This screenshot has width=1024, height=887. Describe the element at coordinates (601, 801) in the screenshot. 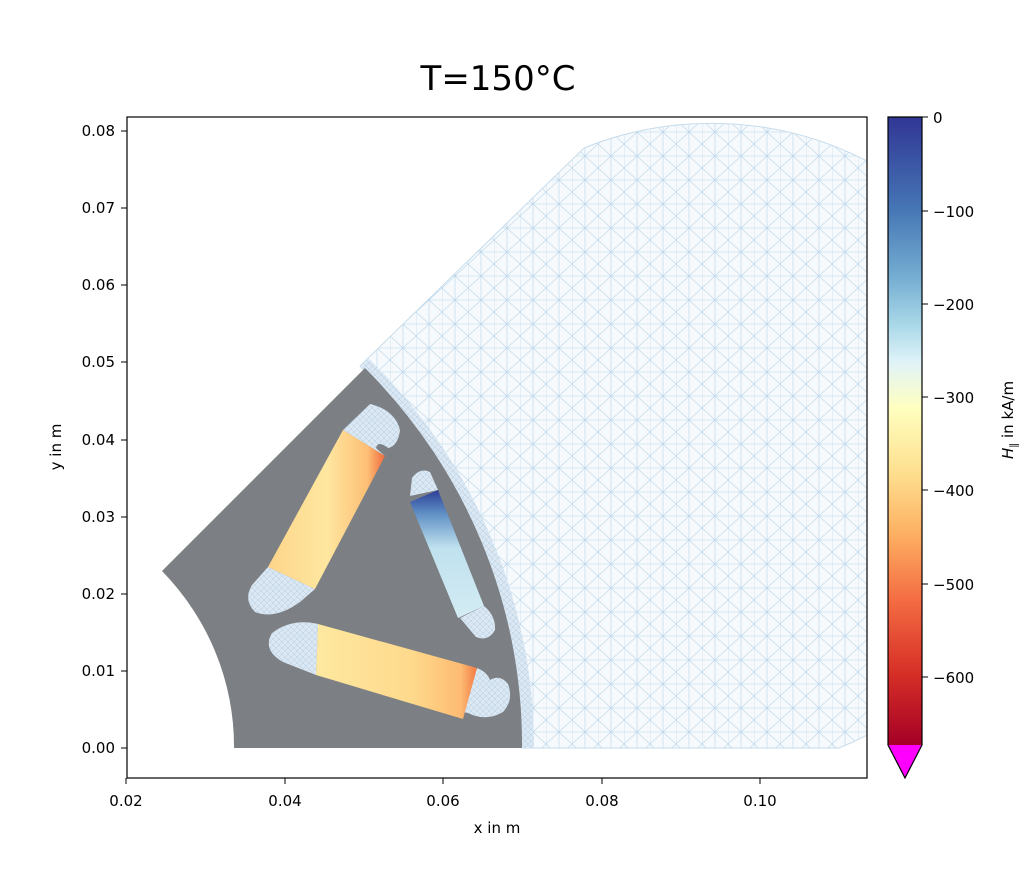

I see `x-tick-label: 0.08` at that location.